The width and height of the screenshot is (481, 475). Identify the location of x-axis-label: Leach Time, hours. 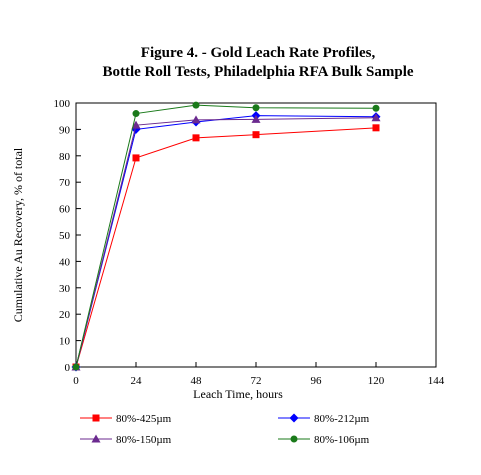
(238, 394).